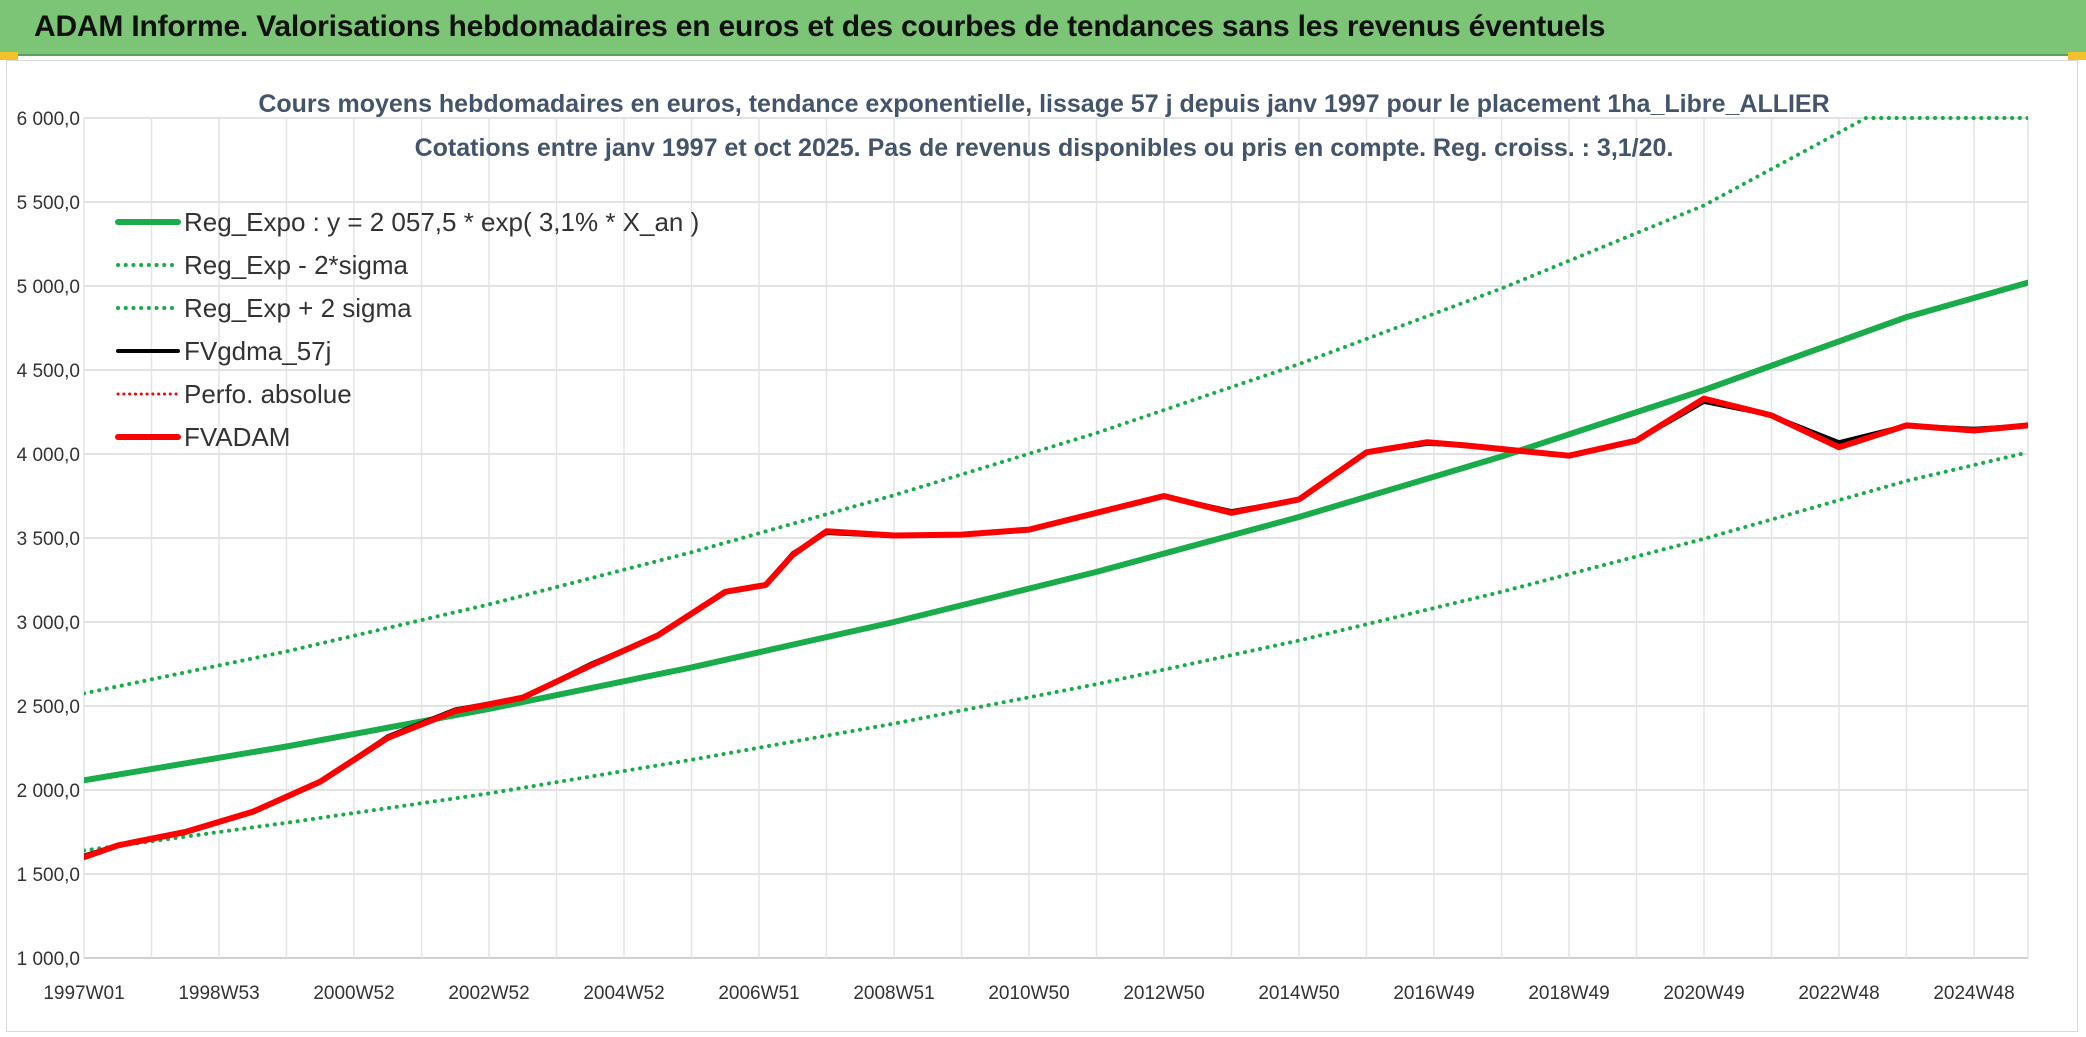  I want to click on x-tick-label: 2004W52, so click(623, 993).